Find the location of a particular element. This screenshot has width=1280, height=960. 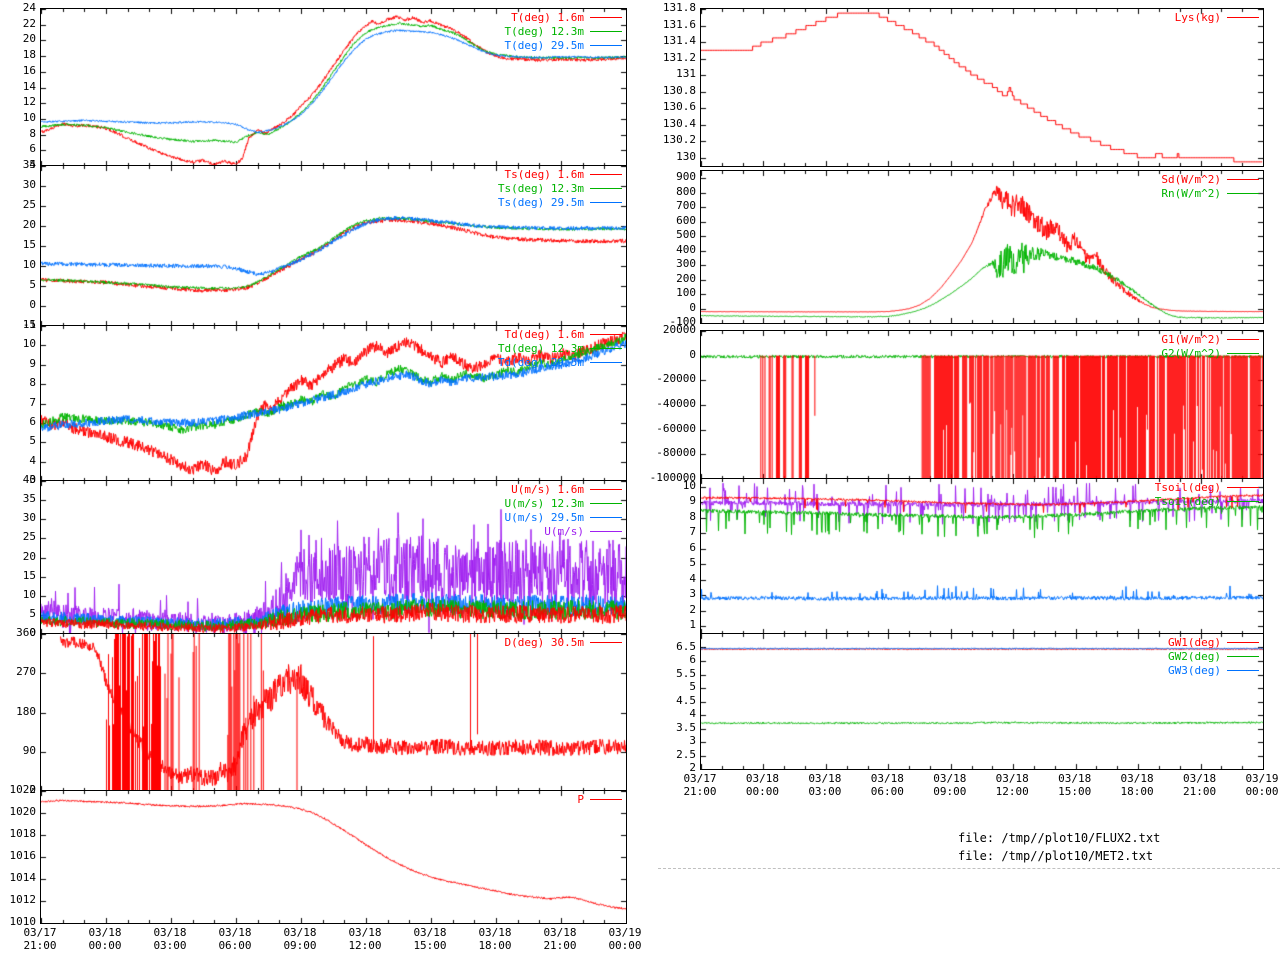

y-tick-label: 1022 is located at coordinates (23, 789).